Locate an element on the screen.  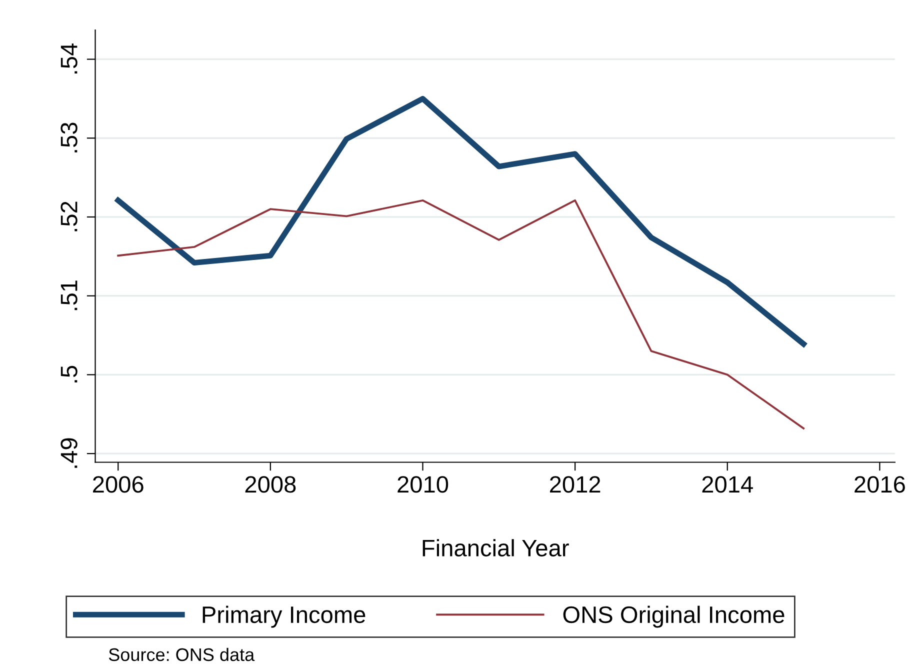
y-tick-label: .49 is located at coordinates (69, 453).